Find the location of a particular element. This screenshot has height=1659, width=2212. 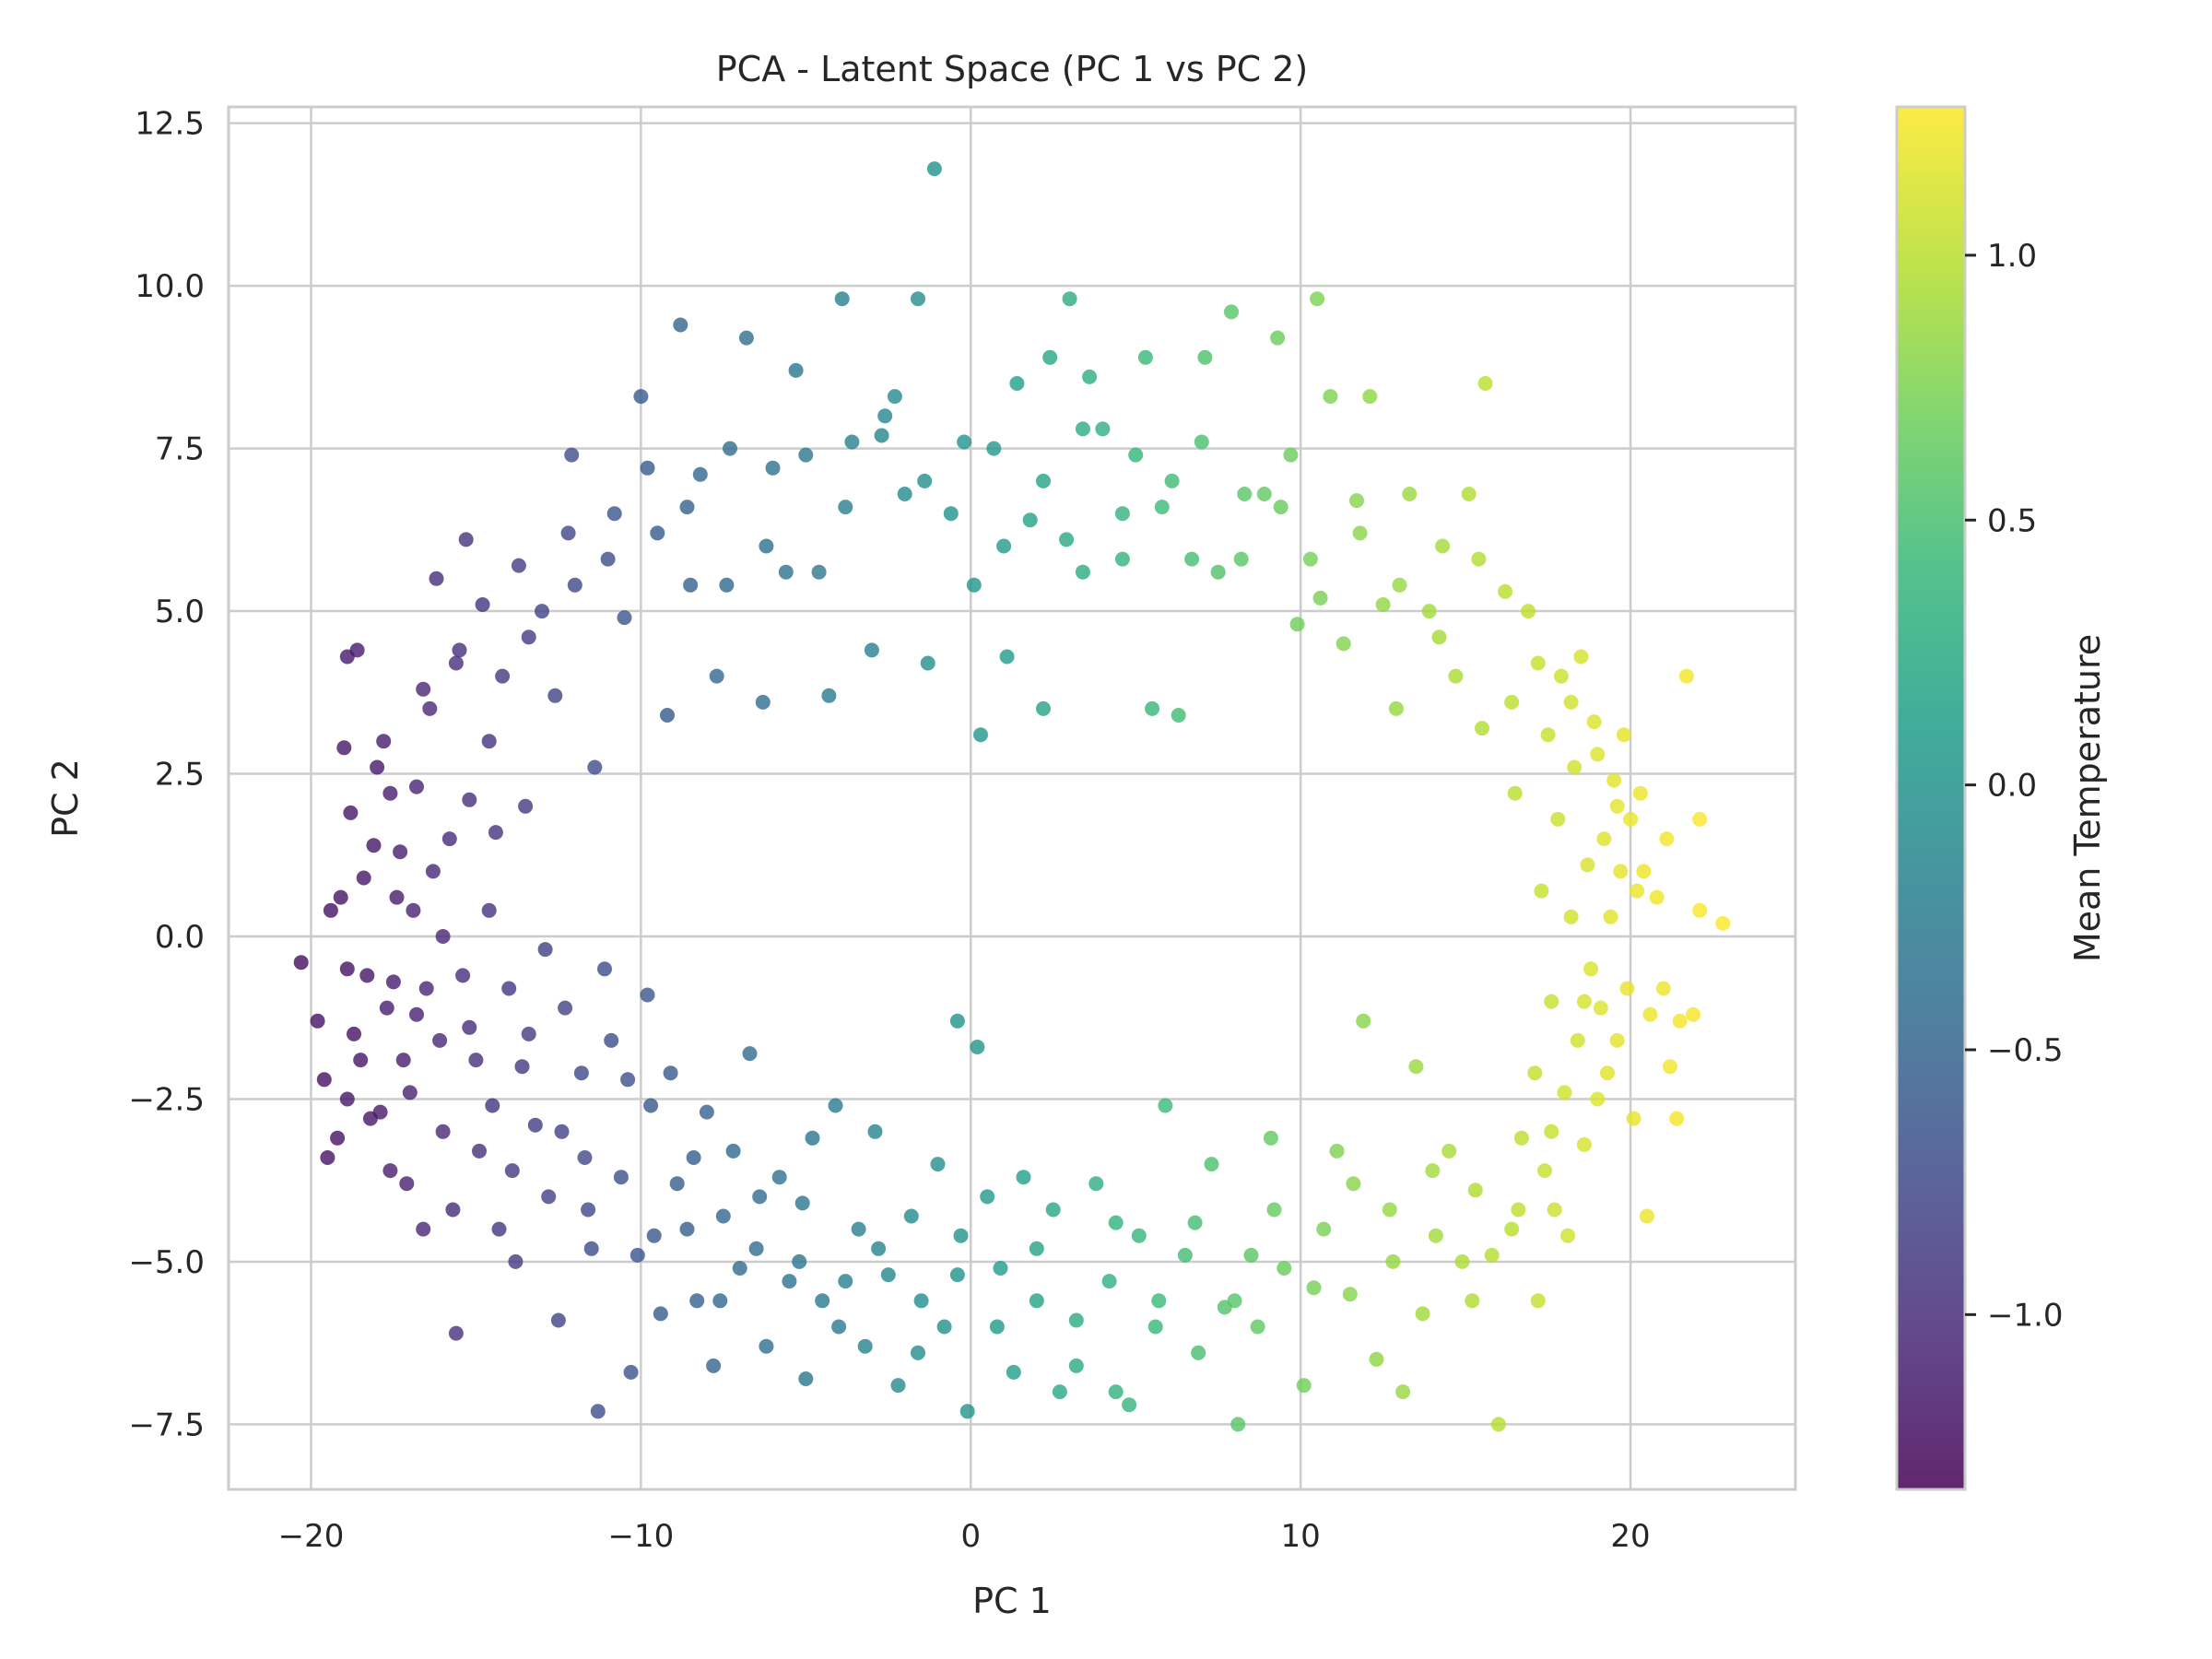

y-tick-label: 12.5 is located at coordinates (170, 124).